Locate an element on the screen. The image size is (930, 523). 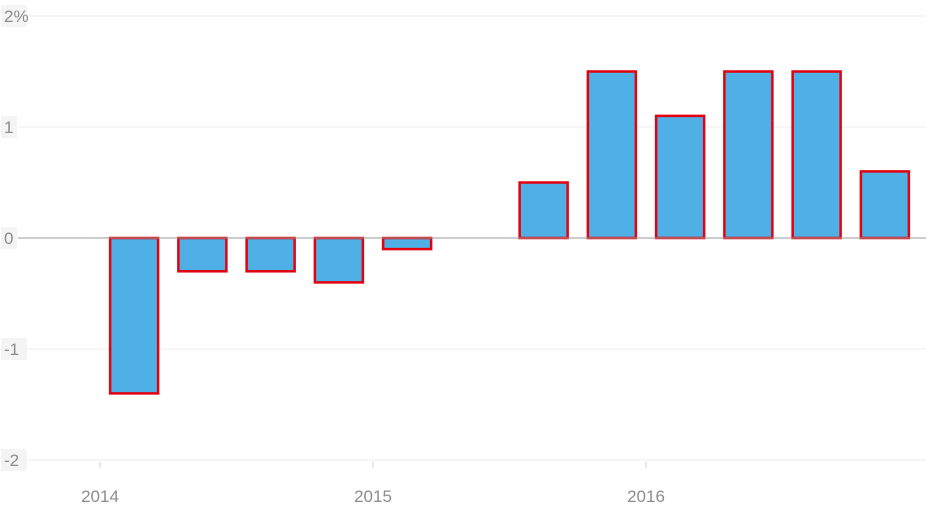
y-tick-neg1: -1 is located at coordinates (14, 349).